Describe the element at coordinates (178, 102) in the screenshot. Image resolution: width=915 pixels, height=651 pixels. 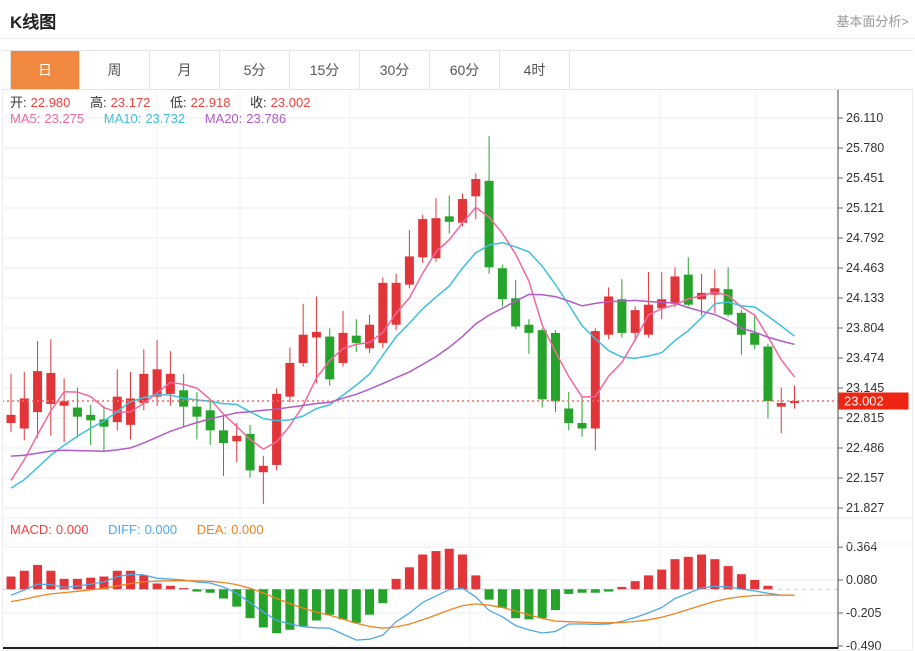
I see `low-label: 低:` at that location.